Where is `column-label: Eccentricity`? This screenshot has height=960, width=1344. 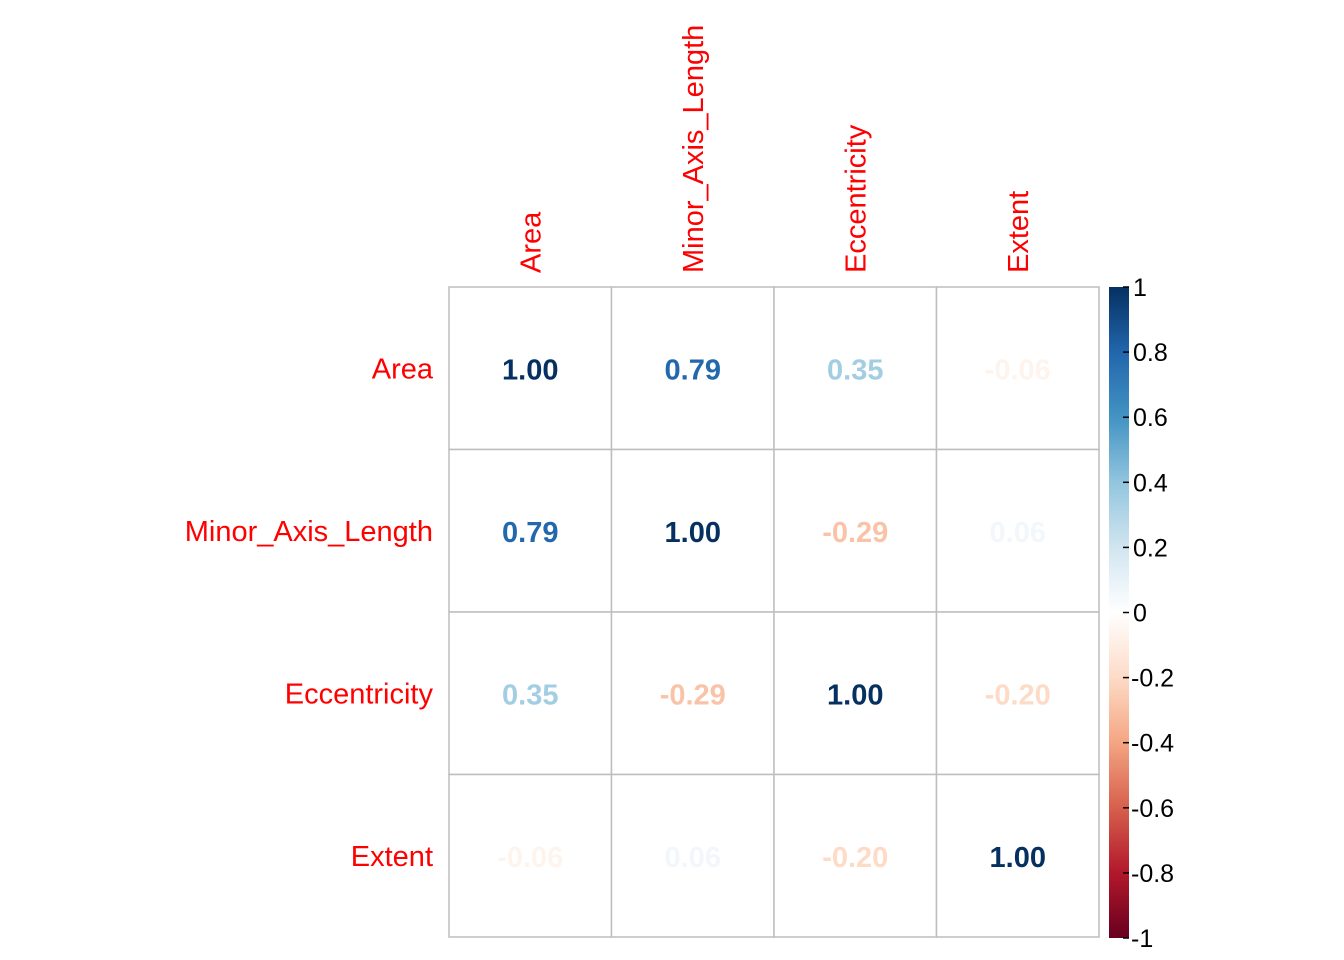
column-label: Eccentricity is located at coordinates (856, 198).